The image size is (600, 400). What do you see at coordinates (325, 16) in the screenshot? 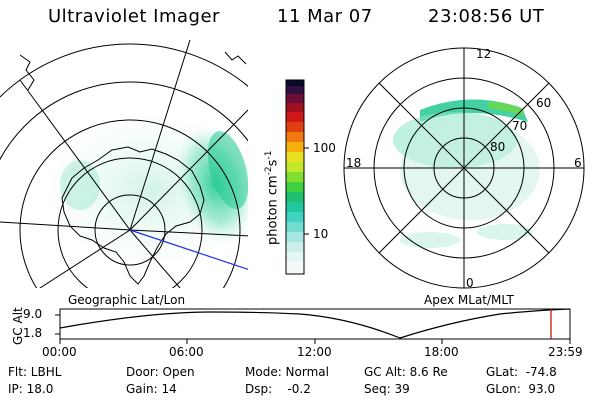
I see `date-label: 11 Mar 07` at bounding box center [325, 16].